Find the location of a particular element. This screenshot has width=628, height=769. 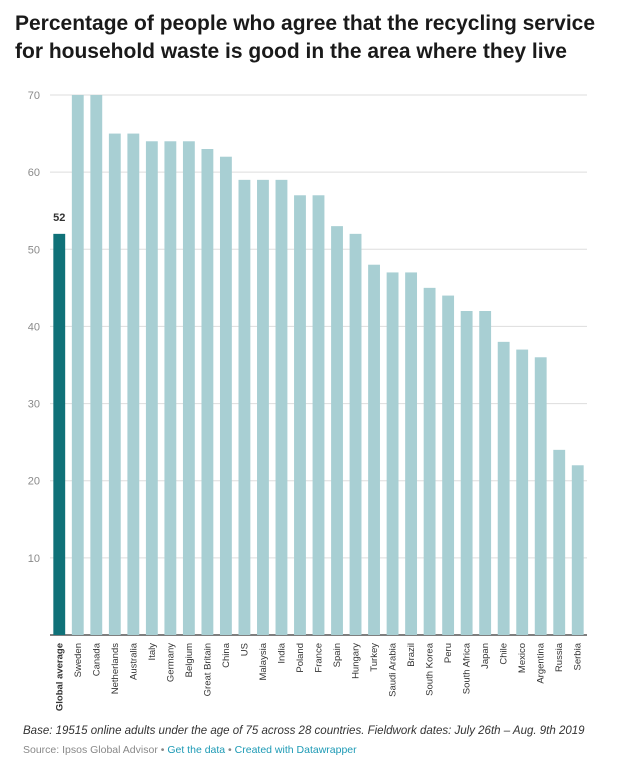

bar-australia is located at coordinates (133, 384).